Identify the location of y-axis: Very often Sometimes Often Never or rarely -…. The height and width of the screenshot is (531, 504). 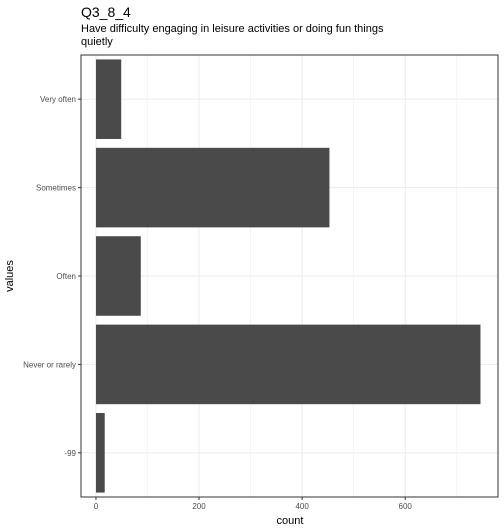
(52, 276).